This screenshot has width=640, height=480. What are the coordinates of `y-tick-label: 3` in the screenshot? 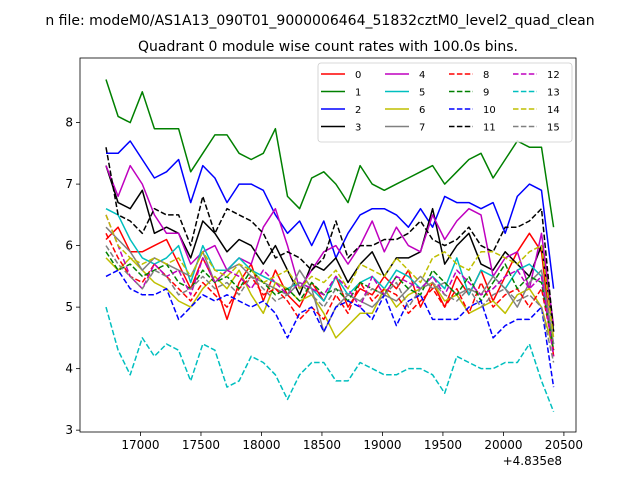 It's located at (69, 430).